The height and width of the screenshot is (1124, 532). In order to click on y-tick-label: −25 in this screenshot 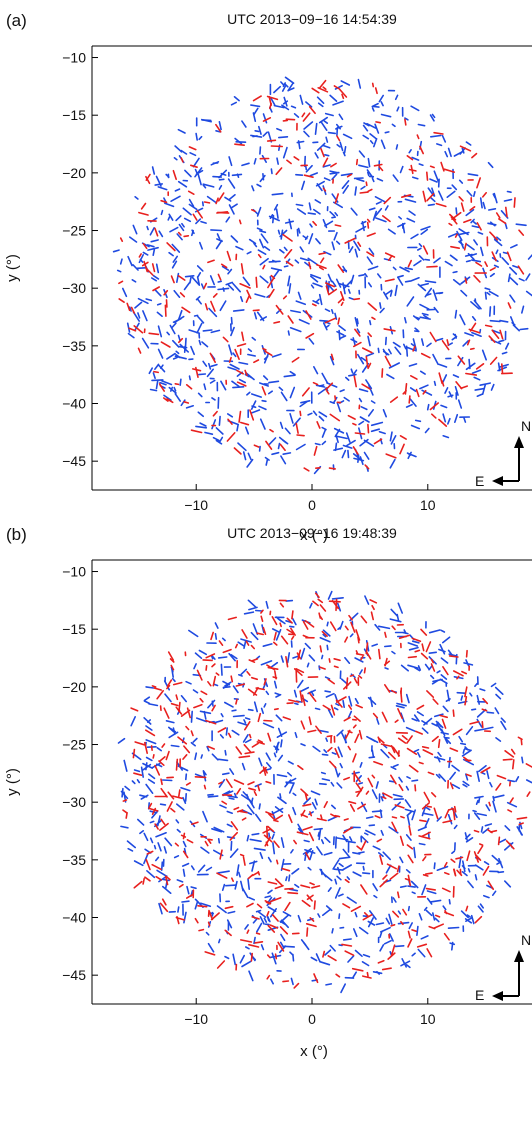, I will do `click(74, 231)`.